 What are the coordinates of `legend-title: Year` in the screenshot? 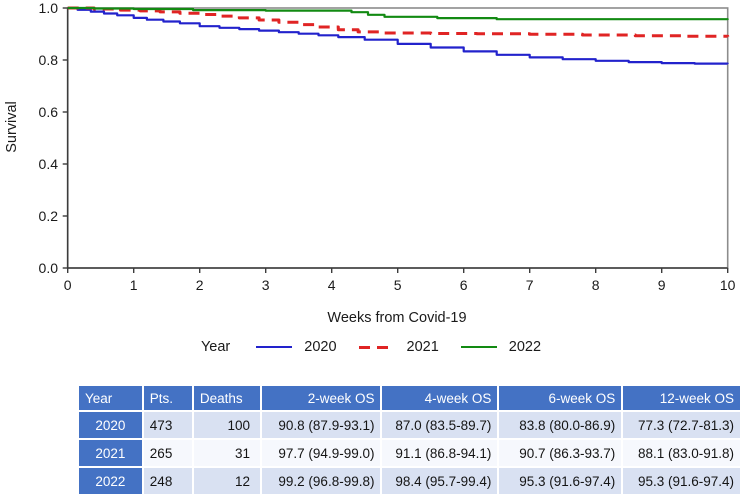 It's located at (215, 347).